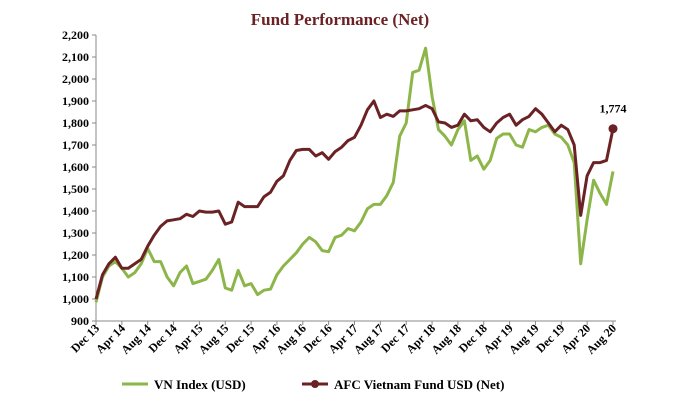 This screenshot has width=676, height=409. What do you see at coordinates (75, 57) in the screenshot?
I see `y-tick-label: 2,100` at bounding box center [75, 57].